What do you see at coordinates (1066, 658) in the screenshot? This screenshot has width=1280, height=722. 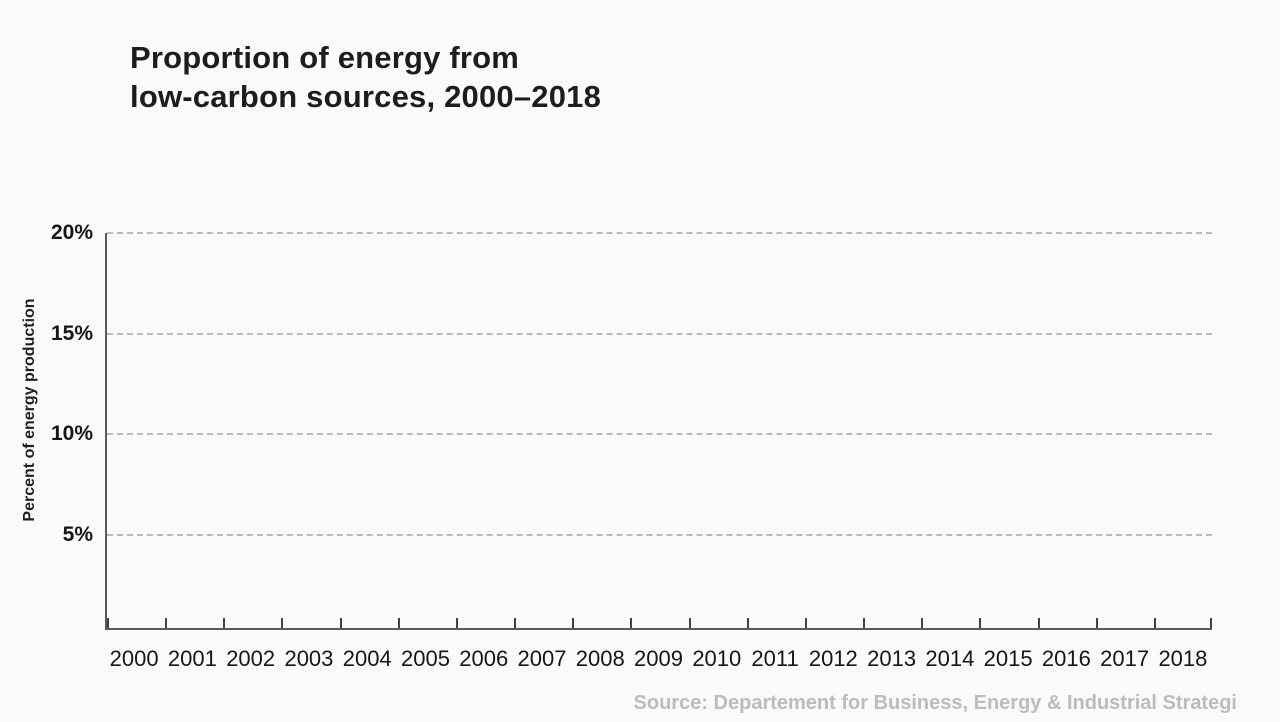 I see `x-axis-label: 2016` at bounding box center [1066, 658].